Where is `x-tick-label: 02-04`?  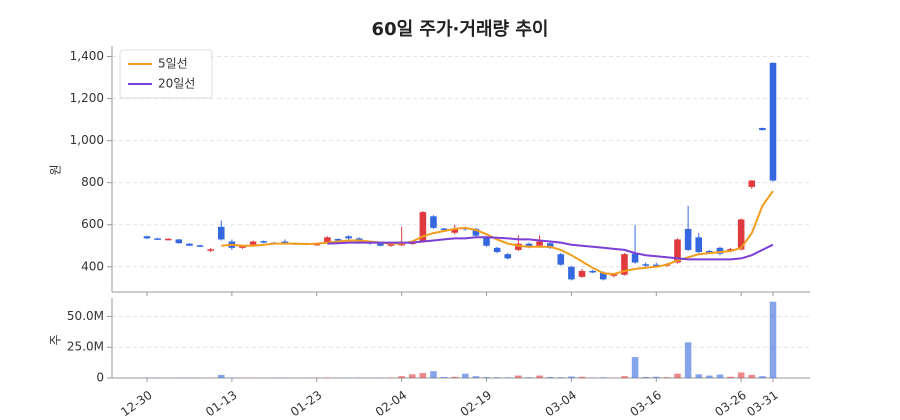 x-tick-label: 02-04 is located at coordinates (391, 403).